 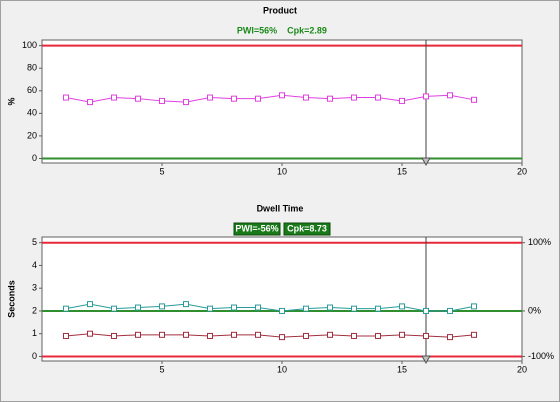 What do you see at coordinates (32, 113) in the screenshot?
I see `y-tick-label: 40` at bounding box center [32, 113].